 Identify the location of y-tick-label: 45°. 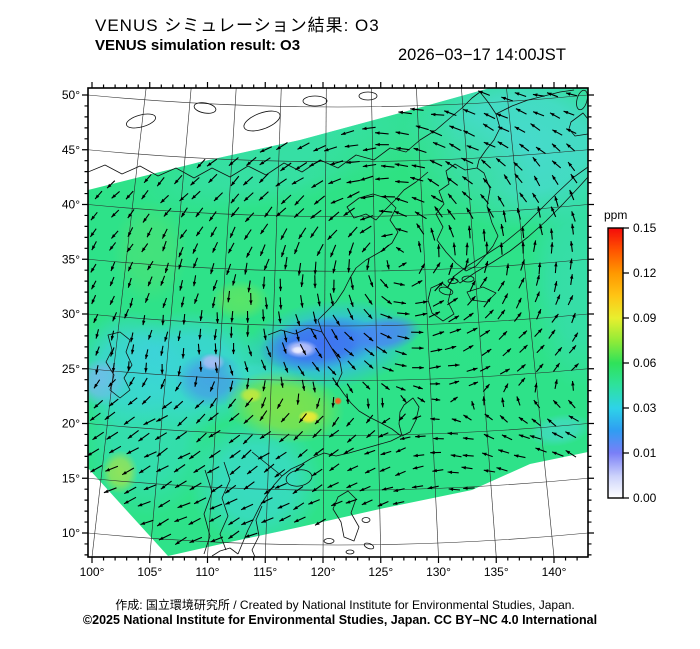
(71, 150).